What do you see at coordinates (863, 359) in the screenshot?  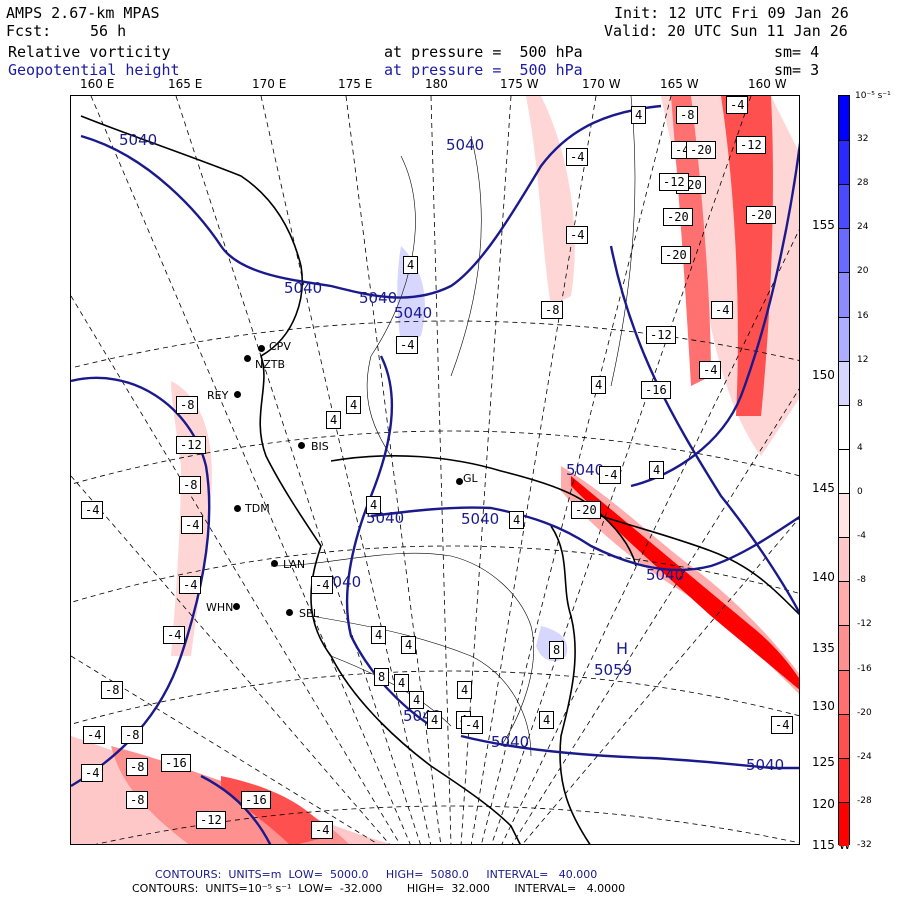 I see `colorbar-tick-label: 12` at bounding box center [863, 359].